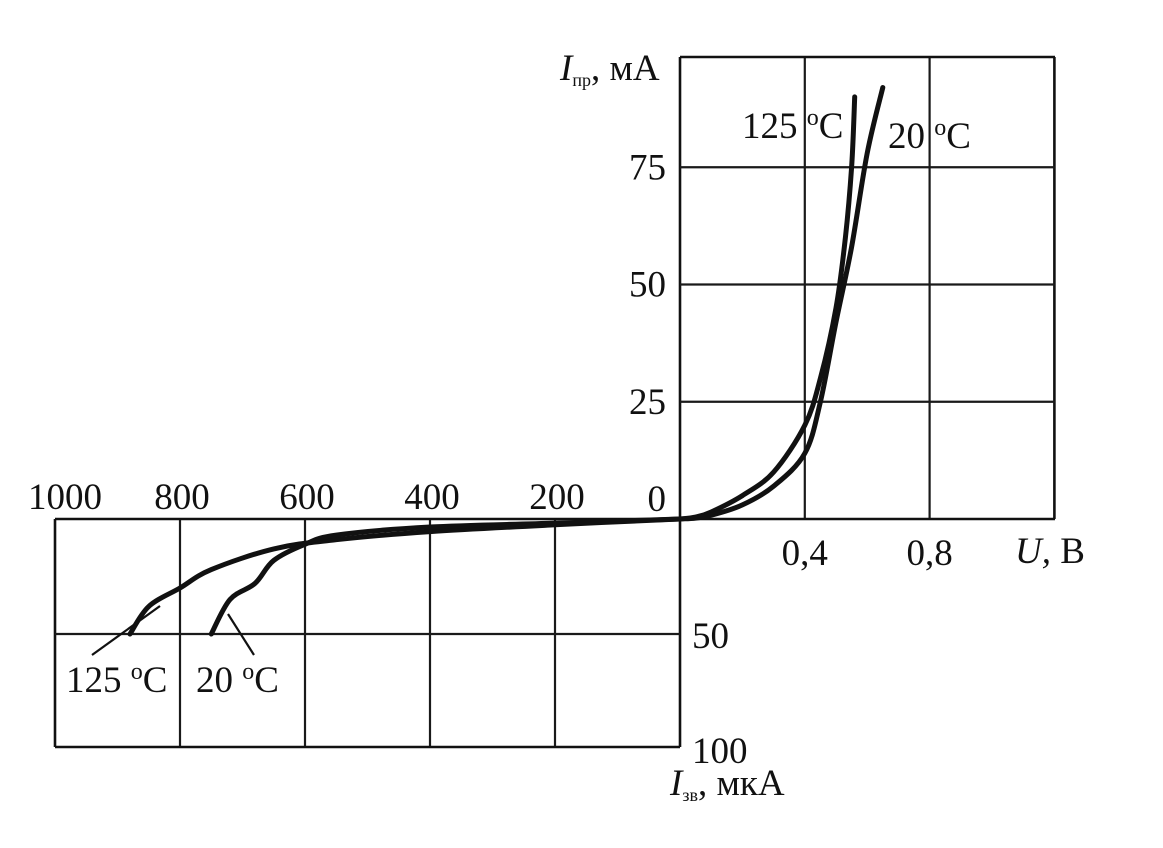 The width and height of the screenshot is (1163, 848). What do you see at coordinates (767, 308) in the screenshot?
I see `curve-forward-125c` at bounding box center [767, 308].